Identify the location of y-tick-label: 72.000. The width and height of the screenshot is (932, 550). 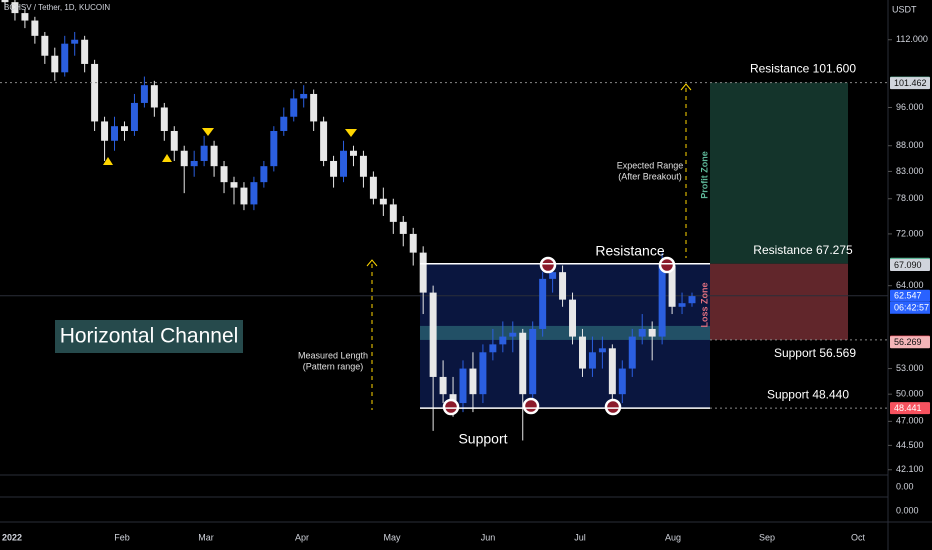
(910, 233).